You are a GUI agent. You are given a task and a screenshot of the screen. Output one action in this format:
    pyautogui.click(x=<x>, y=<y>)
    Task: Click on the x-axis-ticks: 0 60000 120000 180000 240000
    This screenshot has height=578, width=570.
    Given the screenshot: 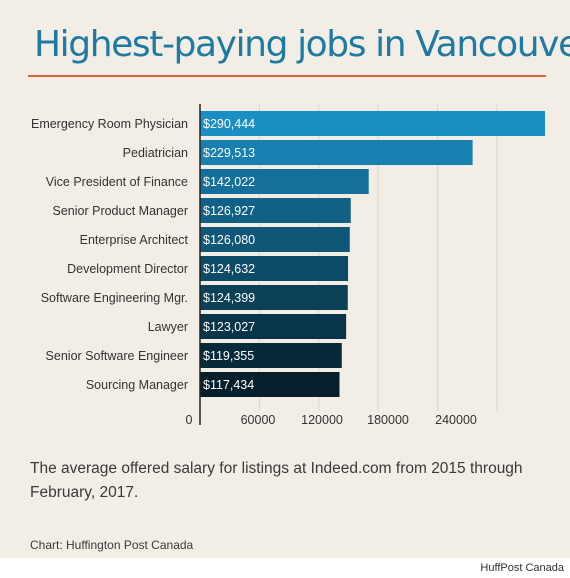 What is the action you would take?
    pyautogui.click(x=331, y=420)
    